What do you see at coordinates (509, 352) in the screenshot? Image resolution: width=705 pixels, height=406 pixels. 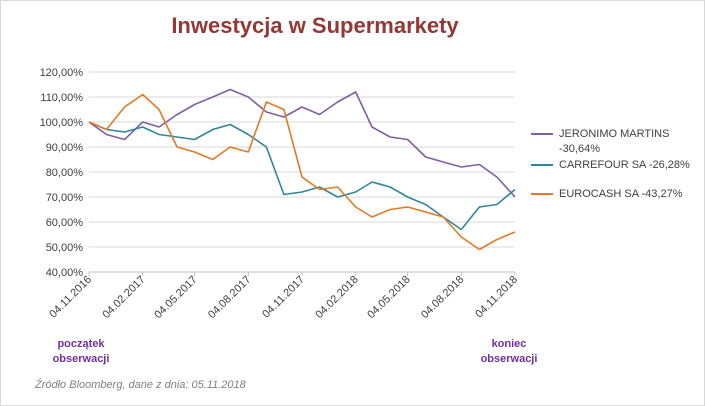 I see `end-annotation: koniec obserwacji` at bounding box center [509, 352].